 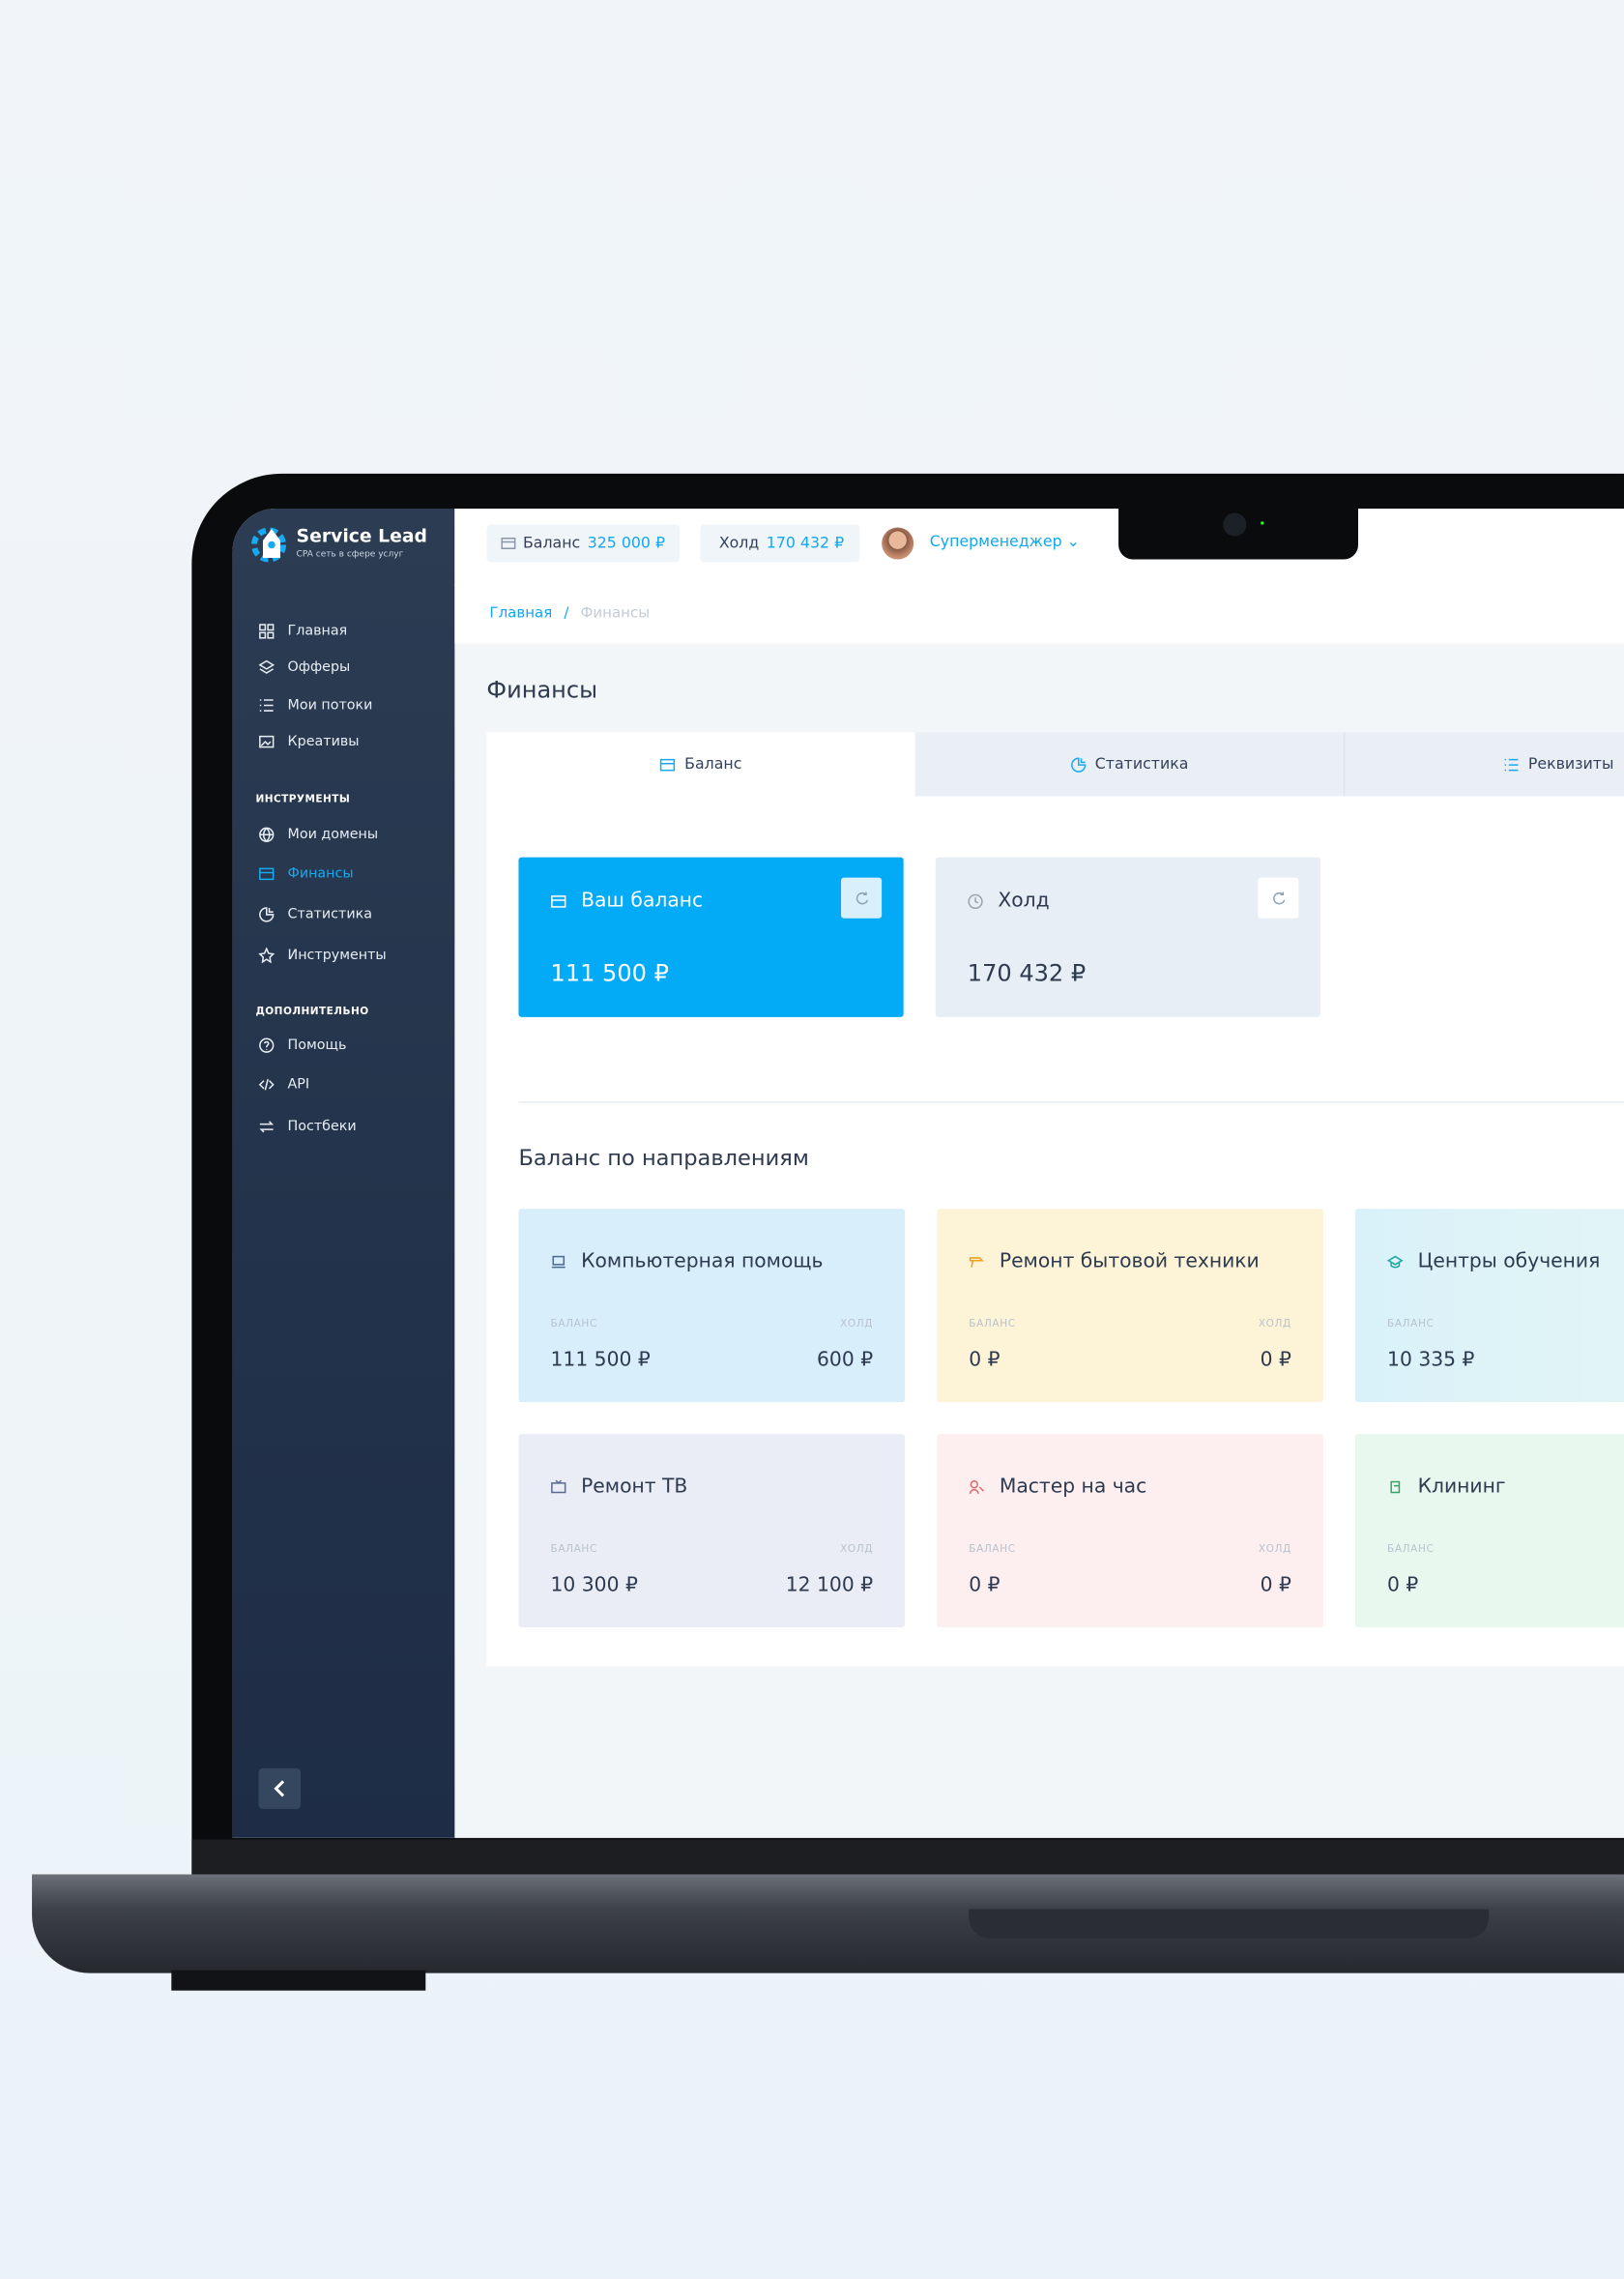 I want to click on nav-item: Главная, so click(x=303, y=631).